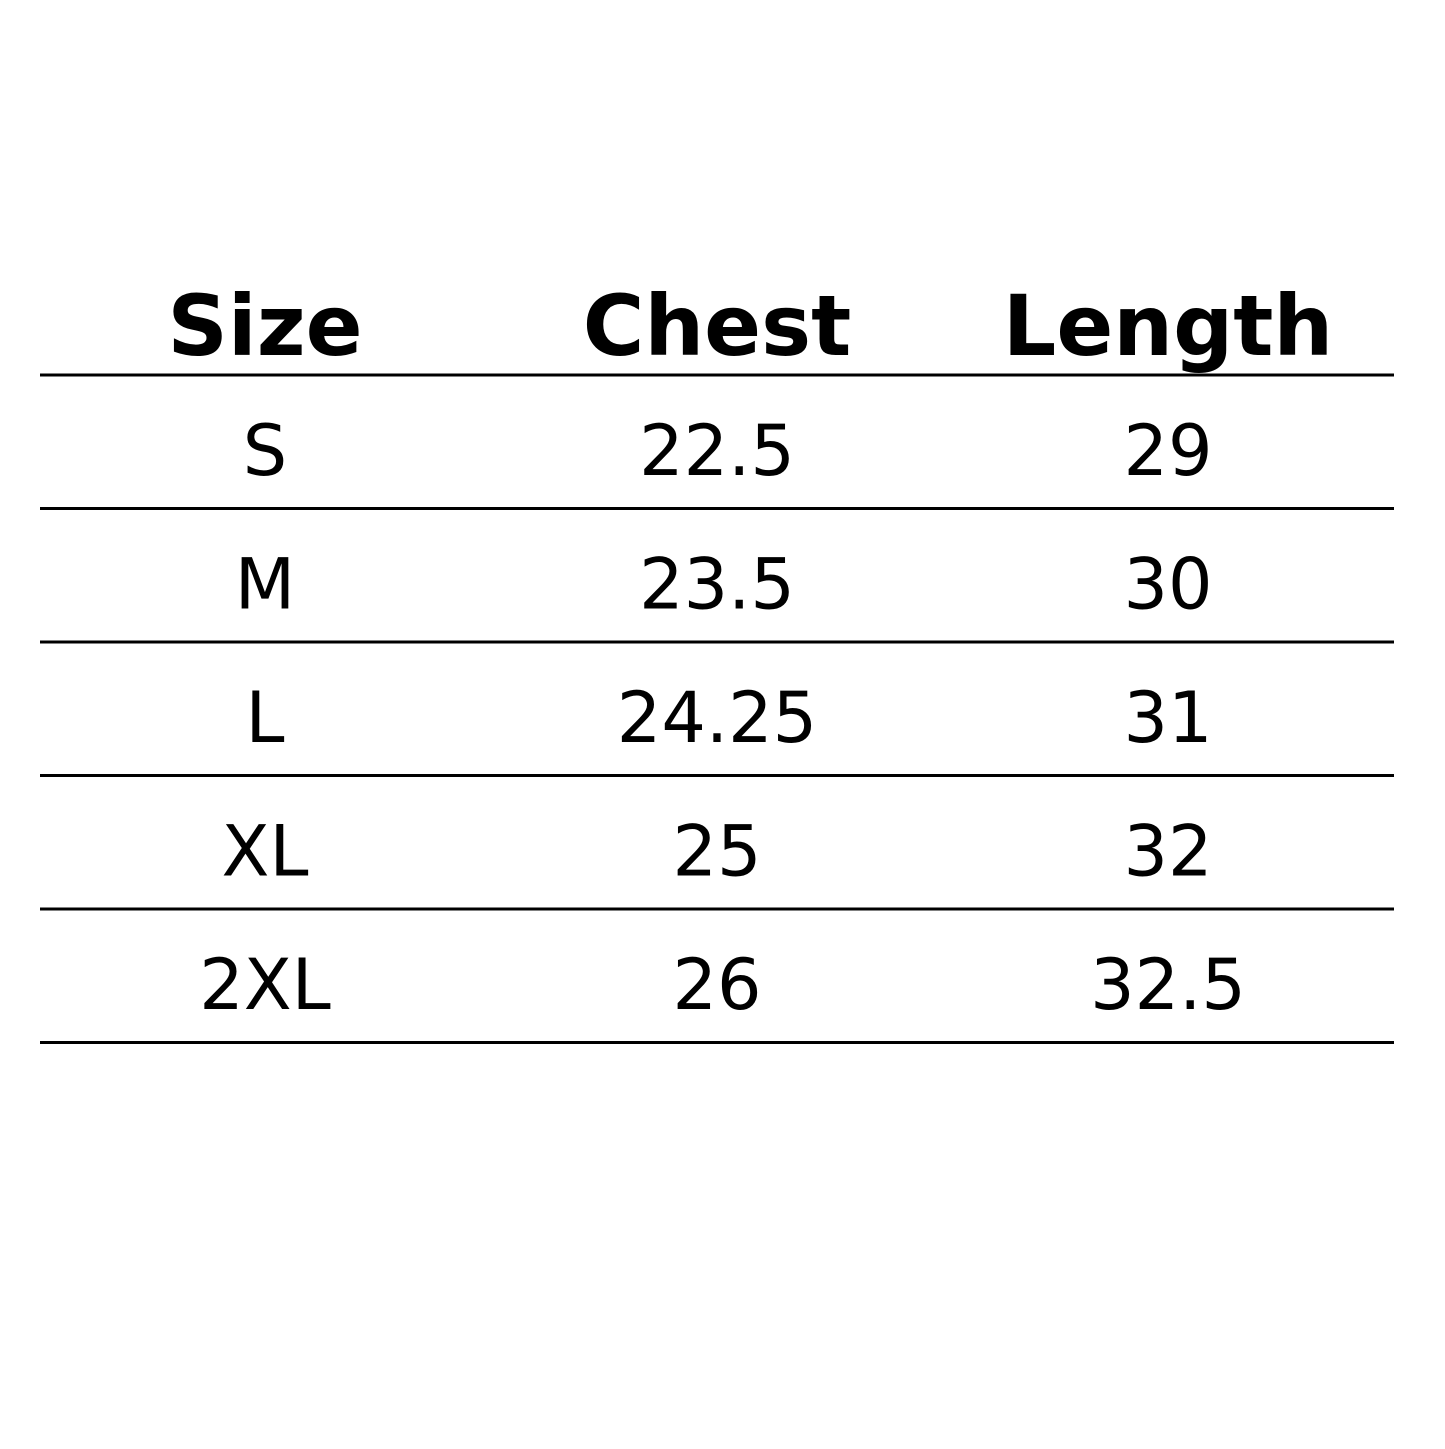 Image resolution: width=1445 pixels, height=1449 pixels. I want to click on cell: 23.5, so click(717, 585).